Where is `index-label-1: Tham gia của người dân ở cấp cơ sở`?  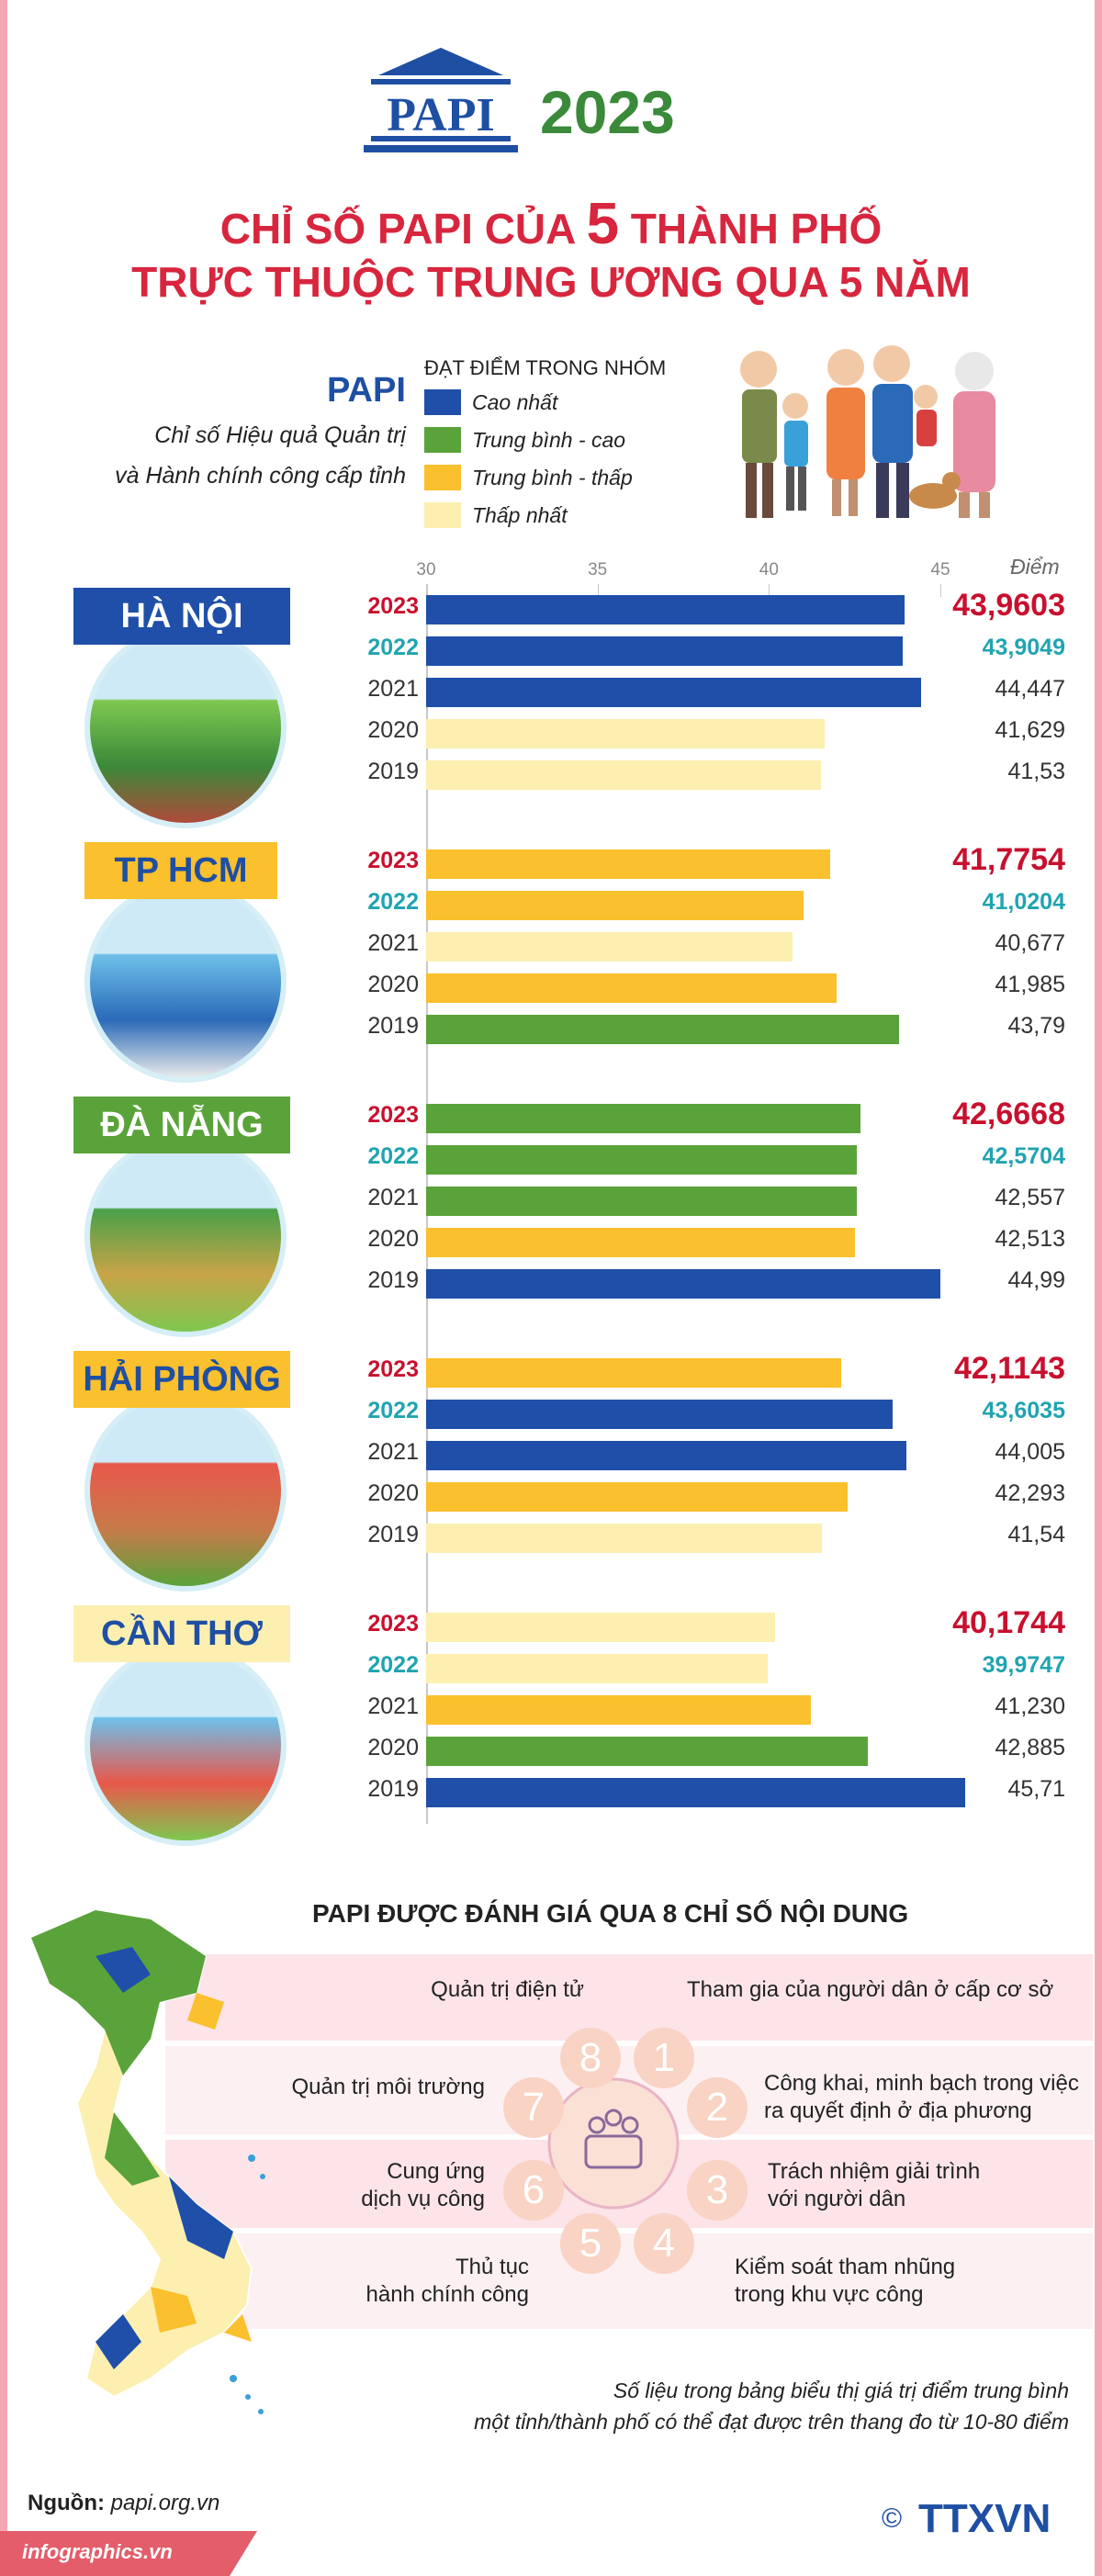
index-label-1: Tham gia của người dân ở cấp cơ sở is located at coordinates (870, 1990).